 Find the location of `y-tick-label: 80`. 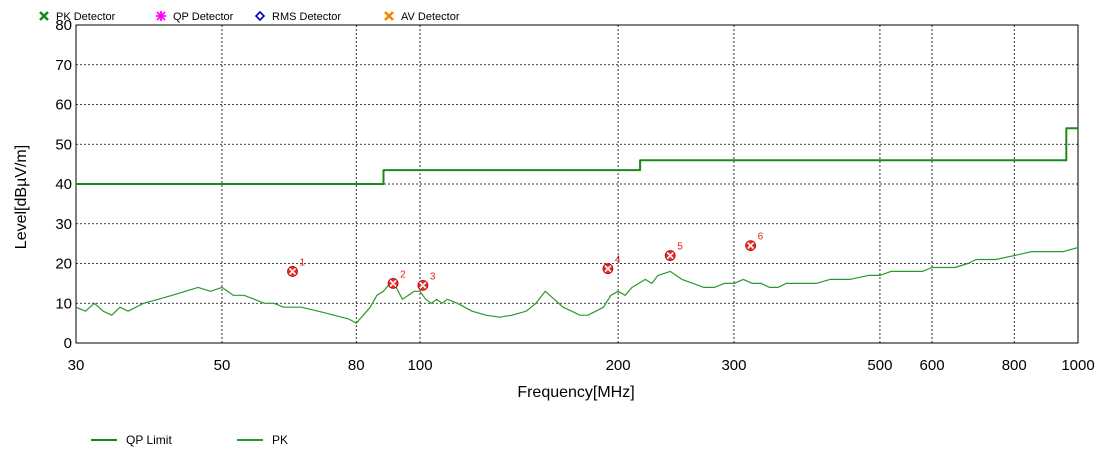

y-tick-label: 80 is located at coordinates (63, 25).